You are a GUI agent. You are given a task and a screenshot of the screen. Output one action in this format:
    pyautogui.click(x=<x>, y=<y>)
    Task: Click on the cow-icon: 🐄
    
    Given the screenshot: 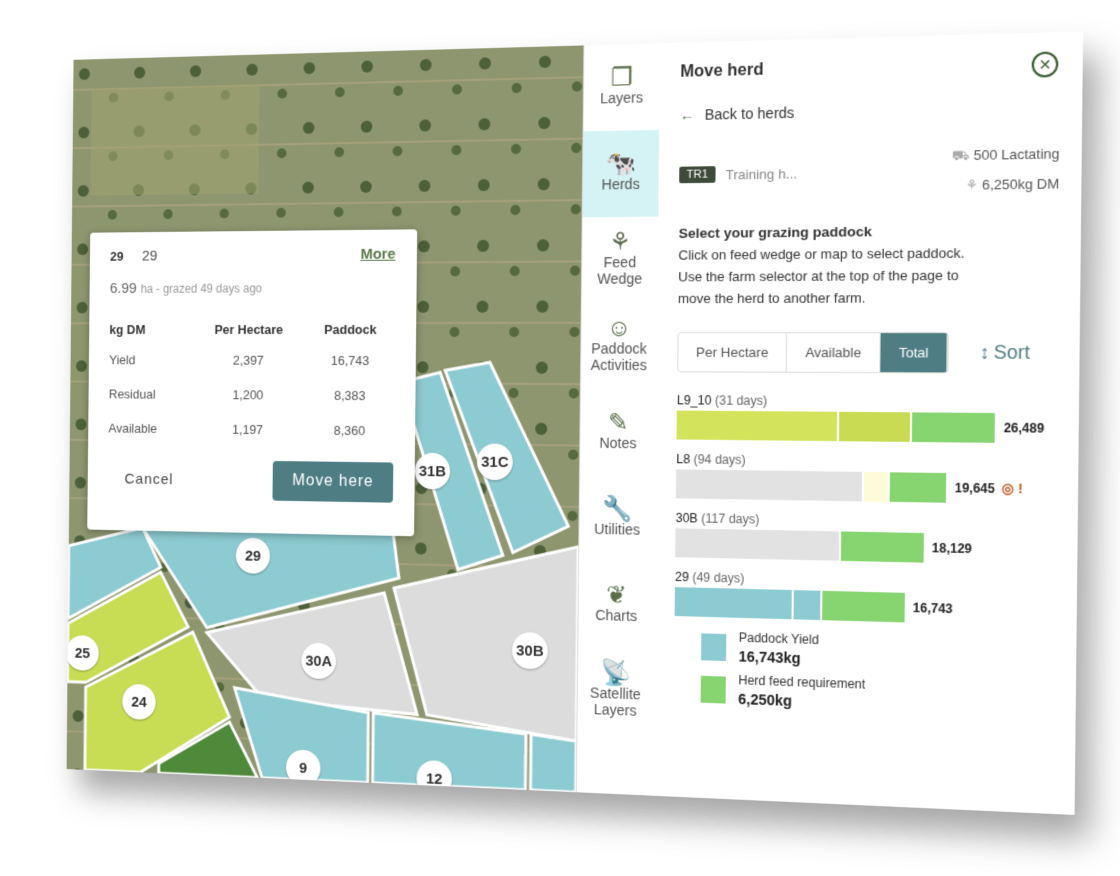 What is the action you would take?
    pyautogui.click(x=621, y=163)
    